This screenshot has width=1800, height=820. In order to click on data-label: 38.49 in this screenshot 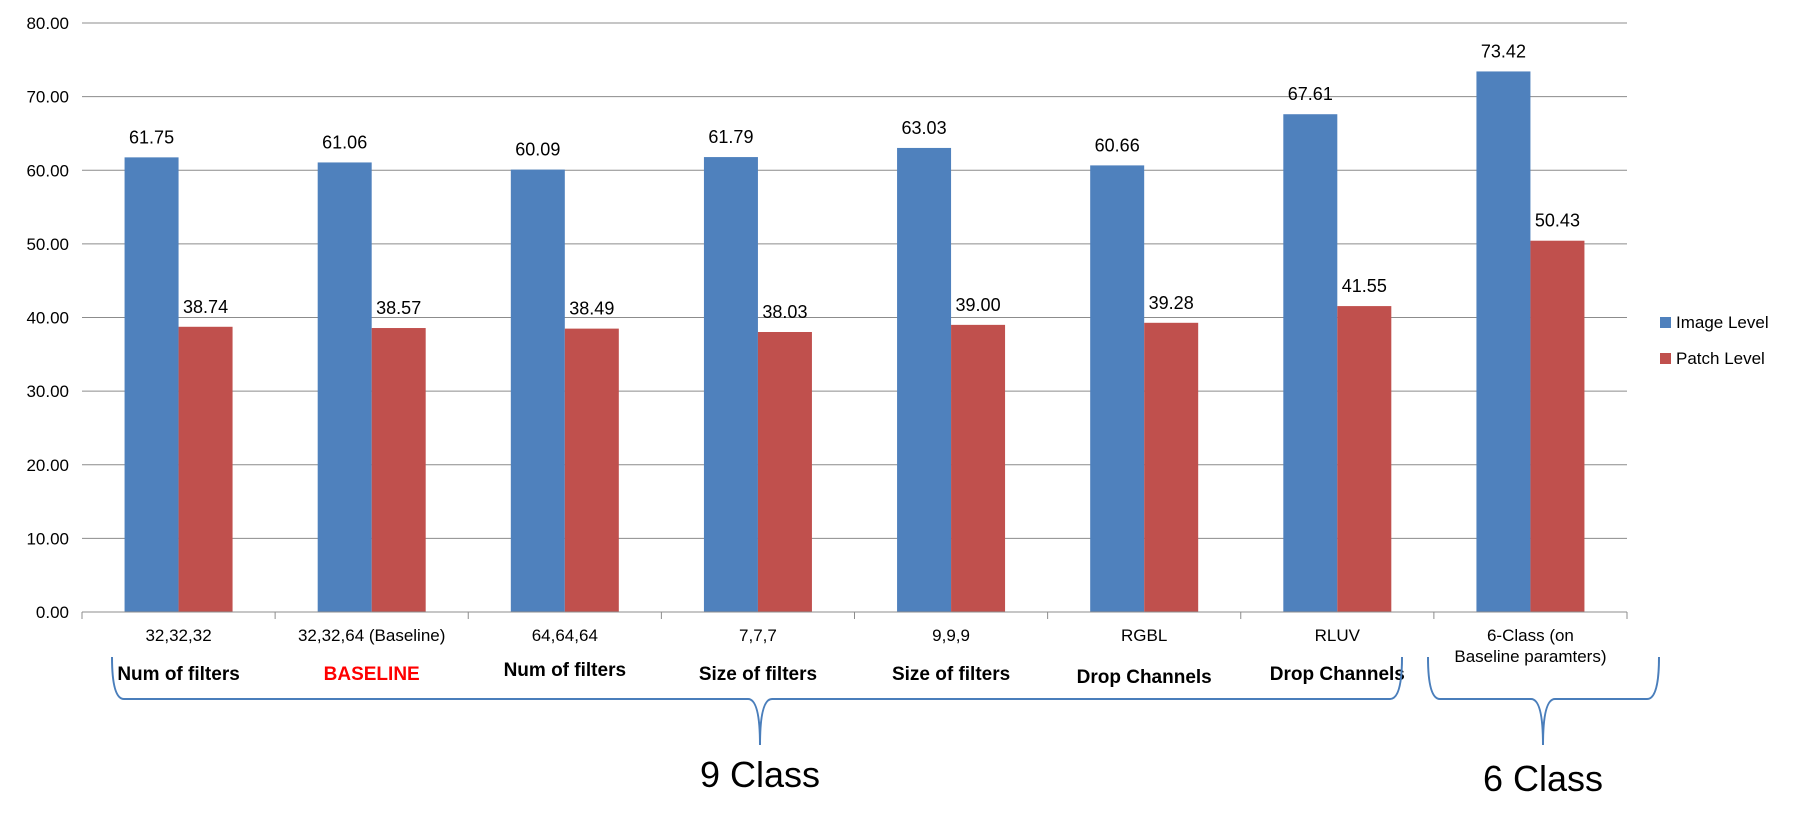, I will do `click(591, 309)`.